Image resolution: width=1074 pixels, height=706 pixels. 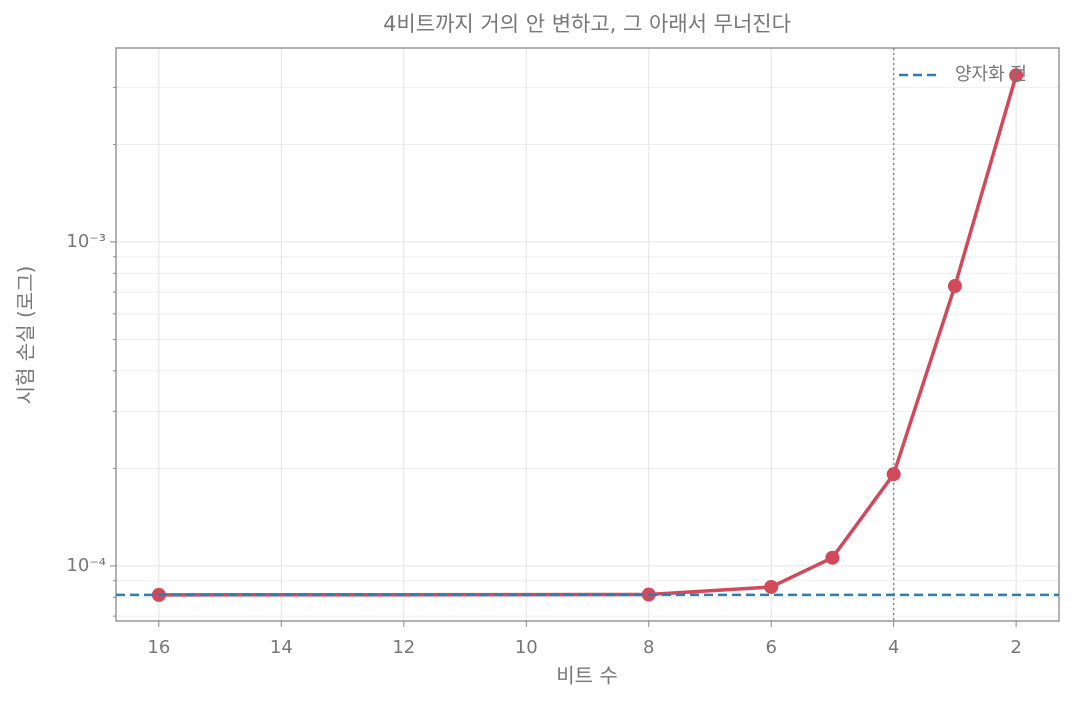 I want to click on x-tick-label: 2, so click(x=1015, y=647).